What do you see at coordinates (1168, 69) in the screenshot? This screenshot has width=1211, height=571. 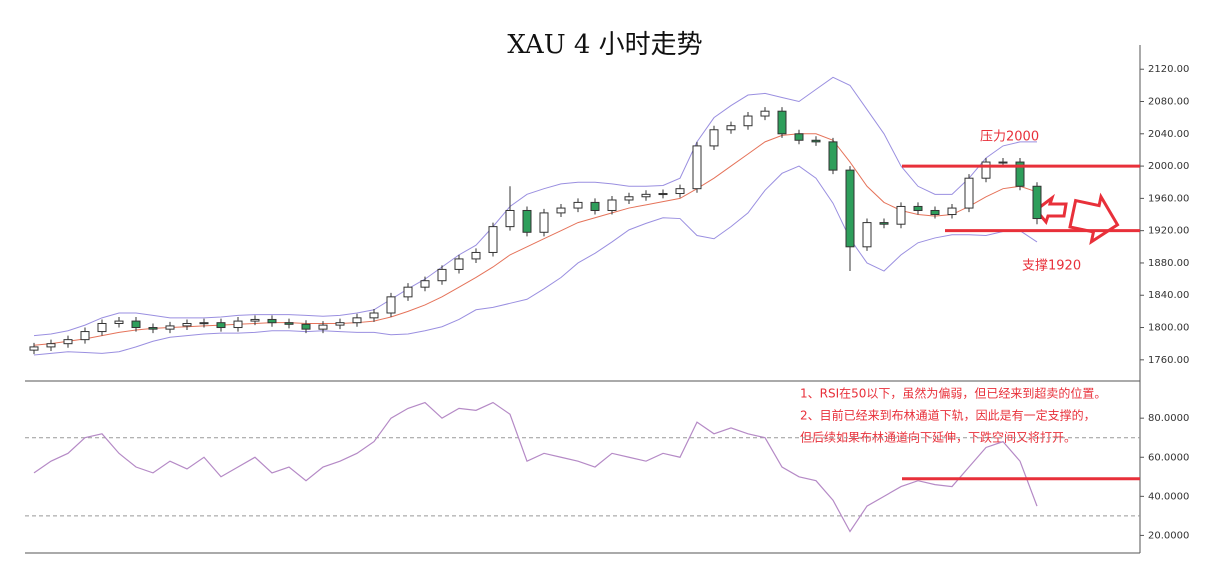 I see `y-tick-label: 2120.00` at bounding box center [1168, 69].